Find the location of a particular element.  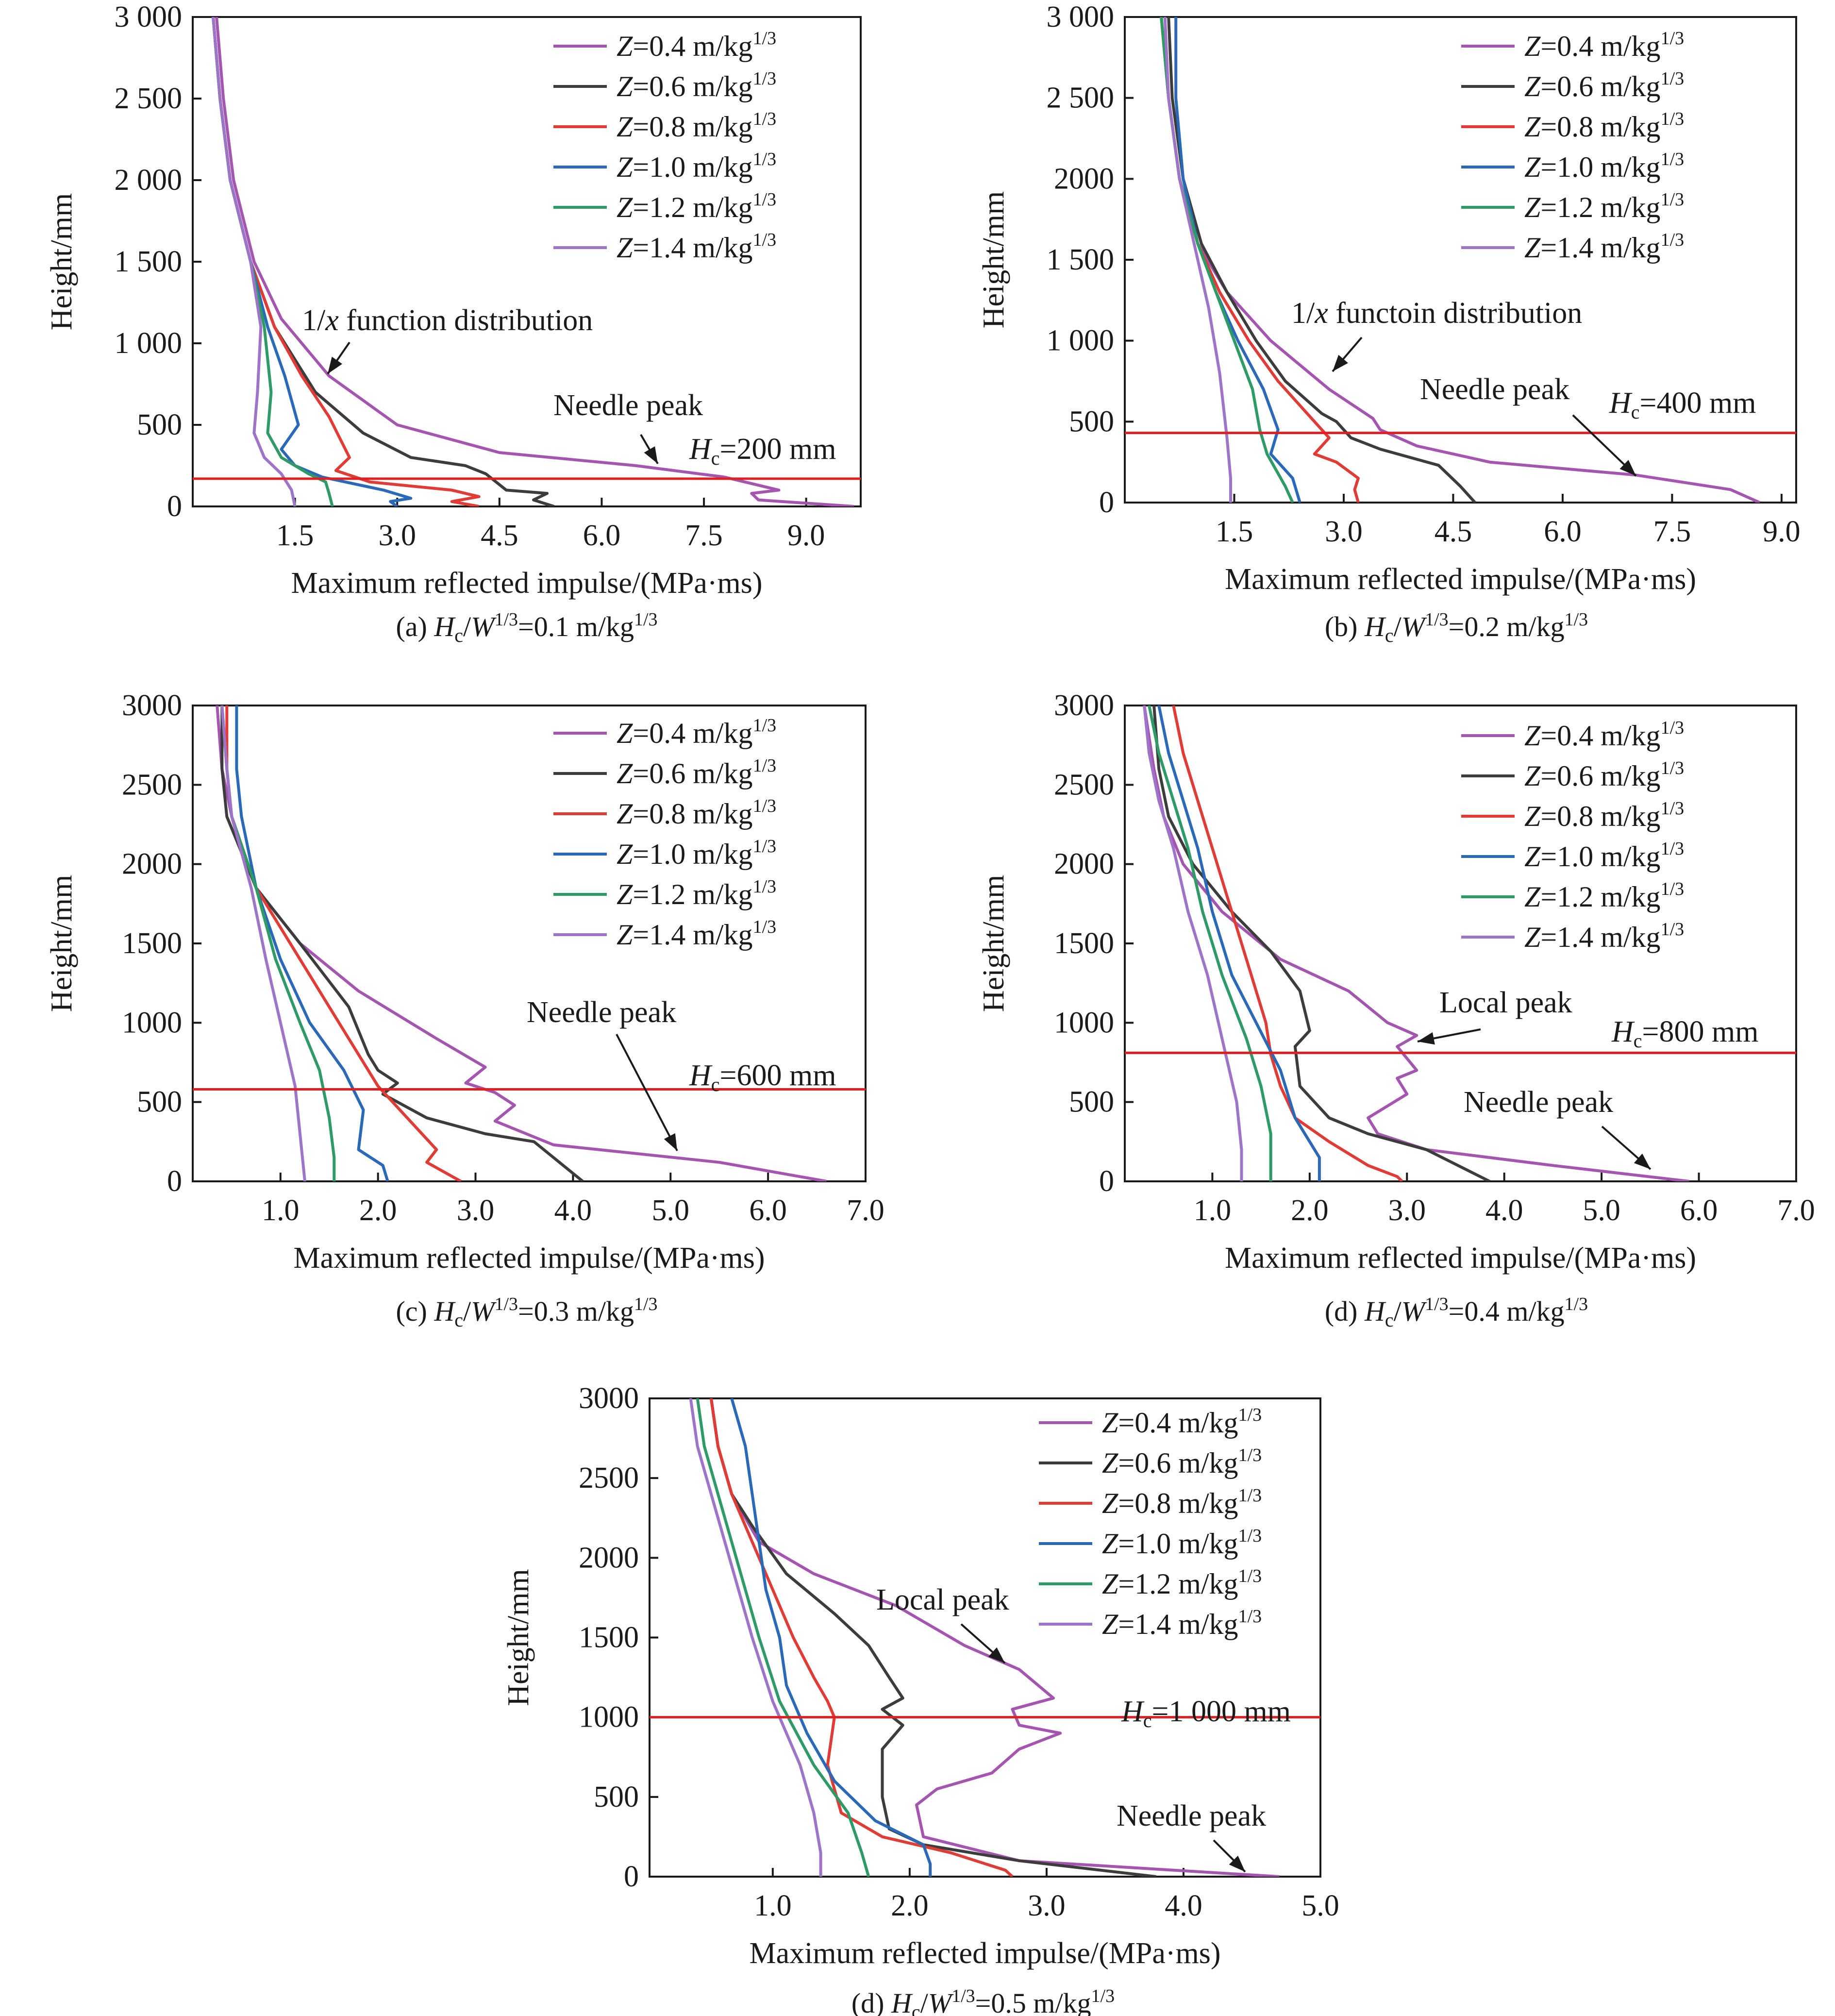

needle-peak-label: Needle peak is located at coordinates (602, 1012).